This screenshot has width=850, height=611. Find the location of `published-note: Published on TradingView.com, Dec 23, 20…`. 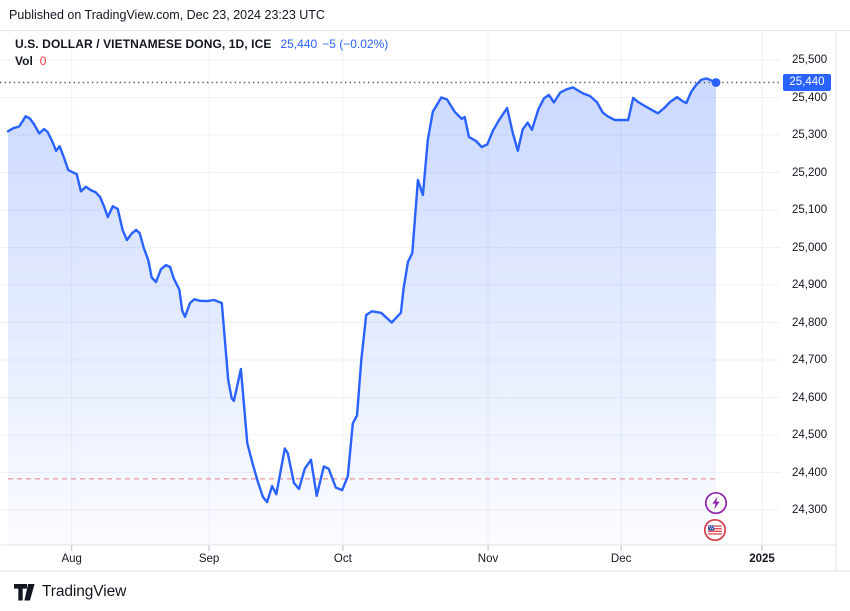

published-note: Published on TradingView.com, Dec 23, 20… is located at coordinates (425, 15).